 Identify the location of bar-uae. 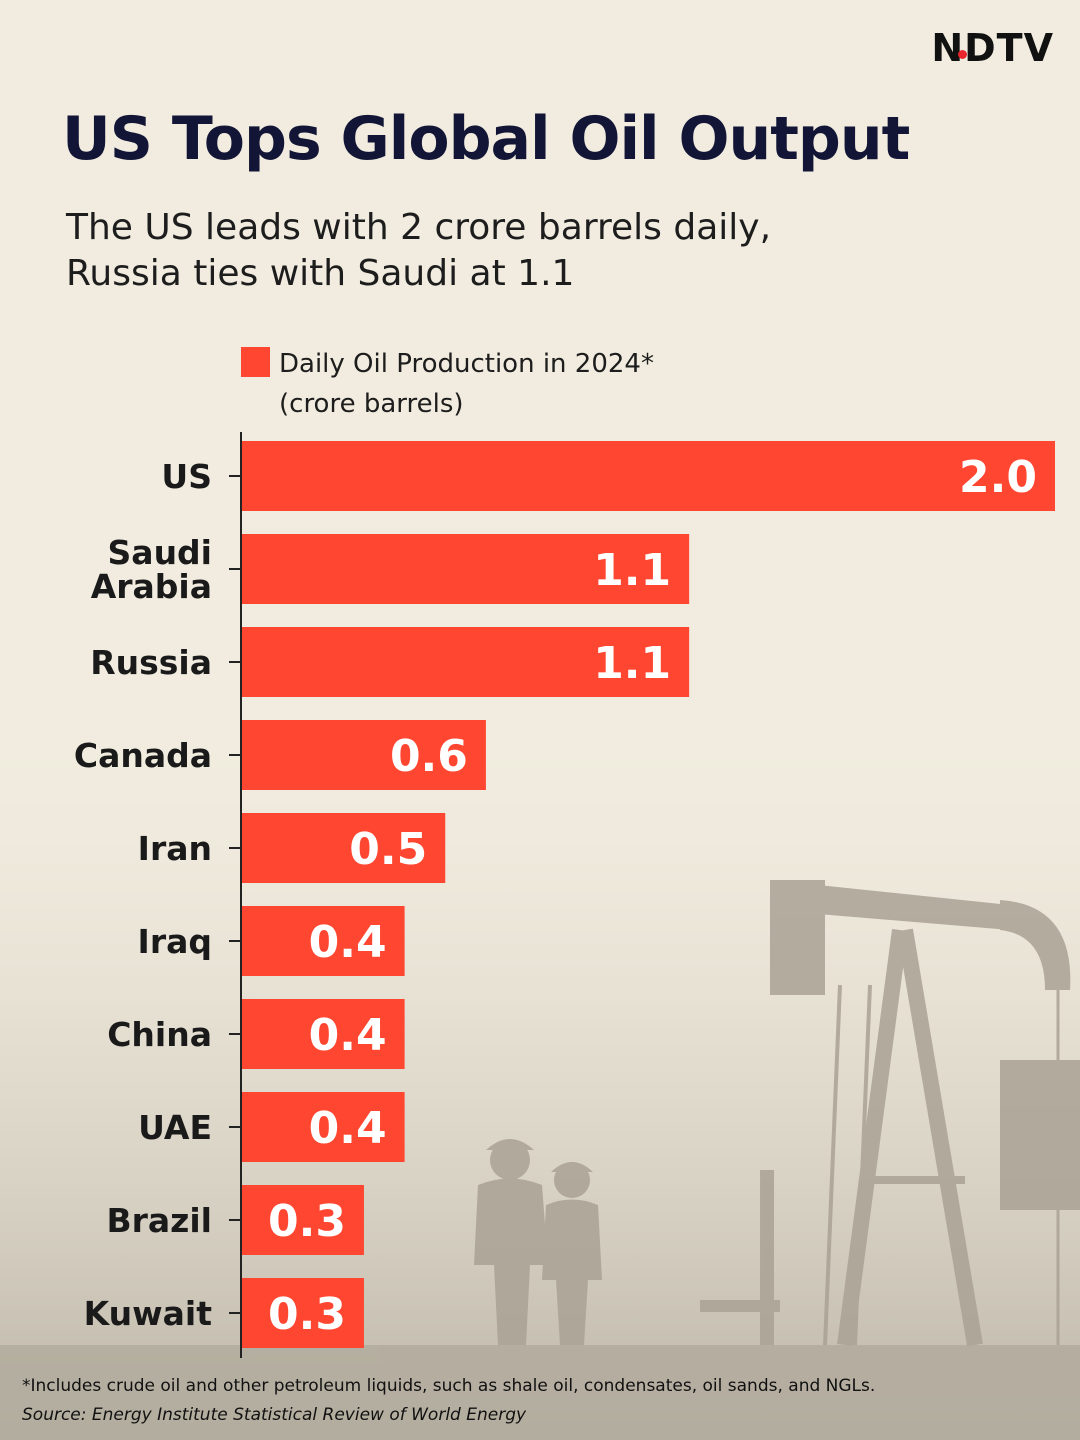
(323, 1127).